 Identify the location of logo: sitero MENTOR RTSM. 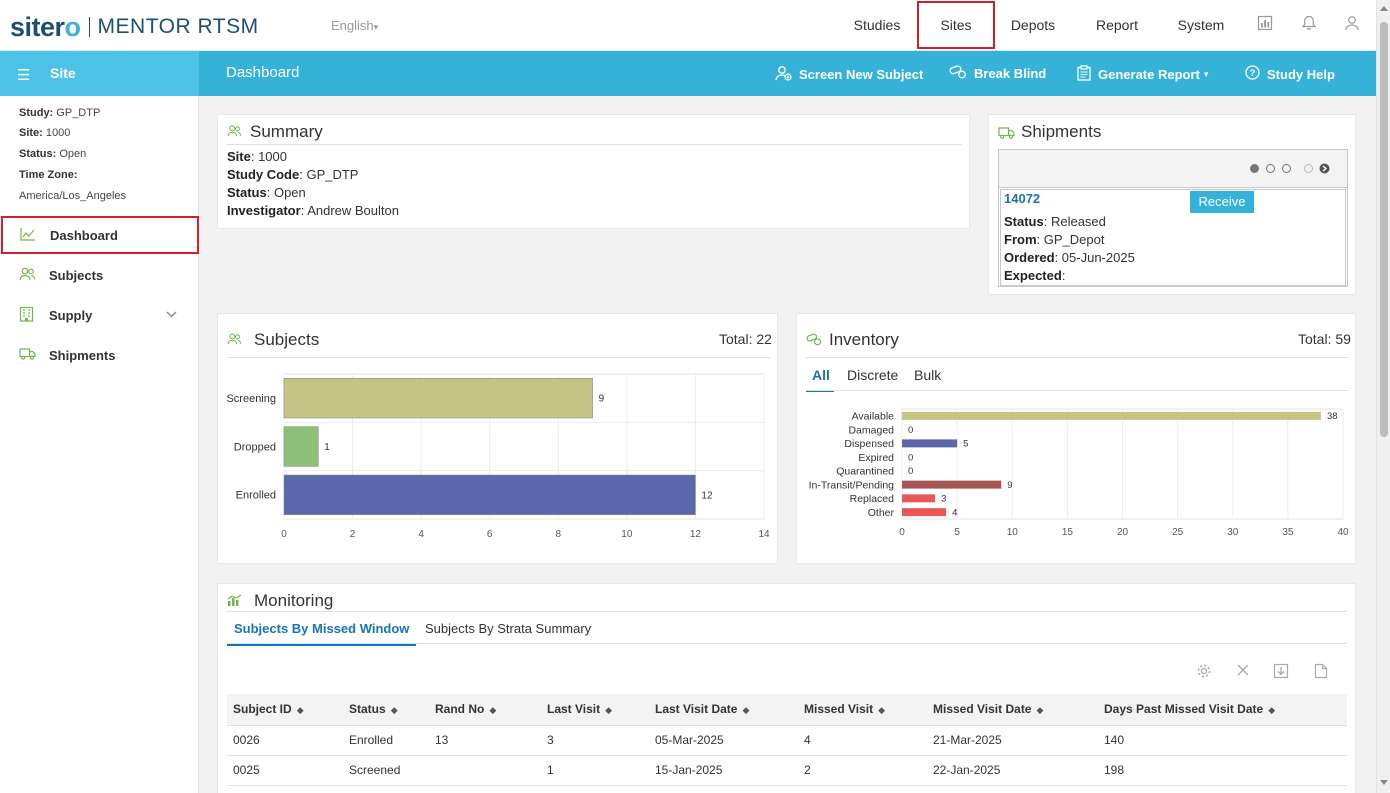
(134, 27).